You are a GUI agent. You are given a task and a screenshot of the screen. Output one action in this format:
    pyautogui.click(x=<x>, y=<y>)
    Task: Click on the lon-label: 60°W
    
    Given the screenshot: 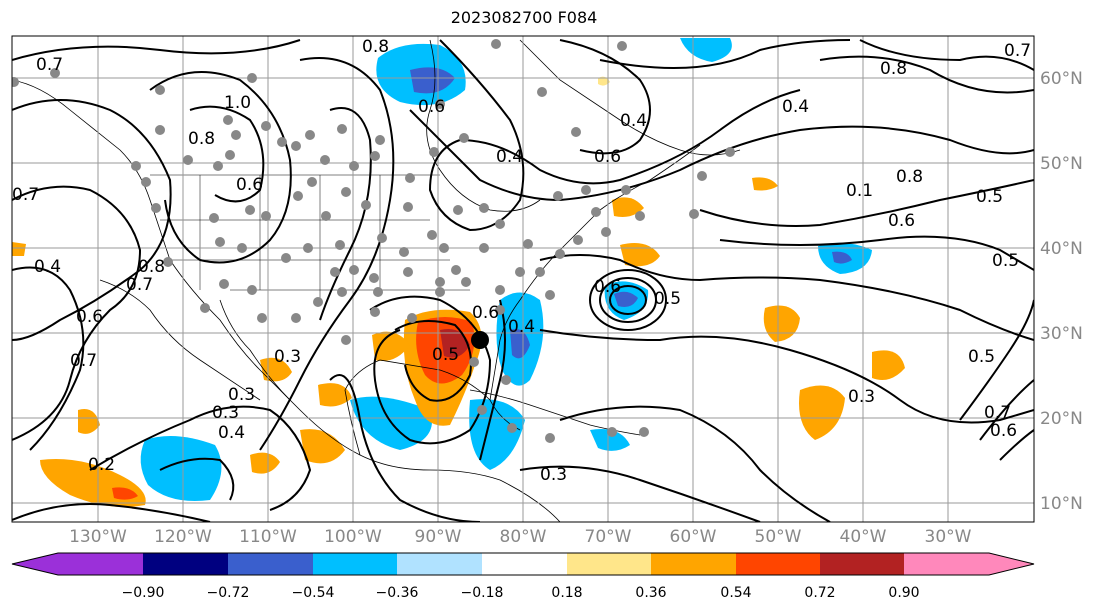 What is the action you would take?
    pyautogui.click(x=693, y=537)
    